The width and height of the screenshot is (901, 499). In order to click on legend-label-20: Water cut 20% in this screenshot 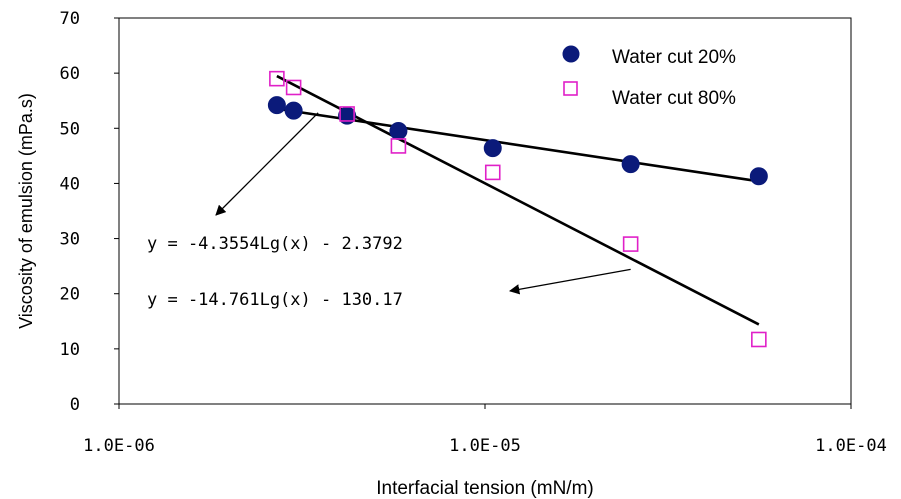, I will do `click(674, 57)`.